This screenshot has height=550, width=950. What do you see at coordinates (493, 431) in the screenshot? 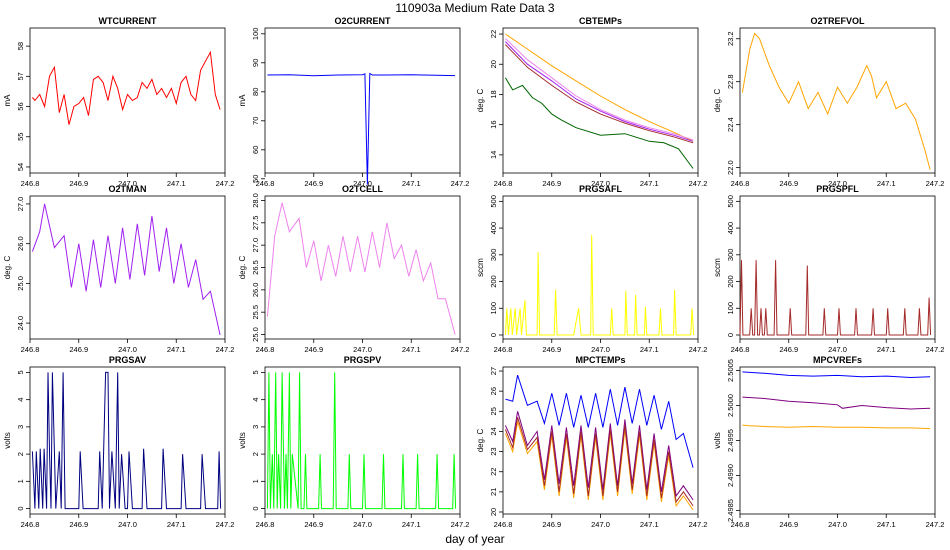
I see `y-tick-label: 24` at bounding box center [493, 431].